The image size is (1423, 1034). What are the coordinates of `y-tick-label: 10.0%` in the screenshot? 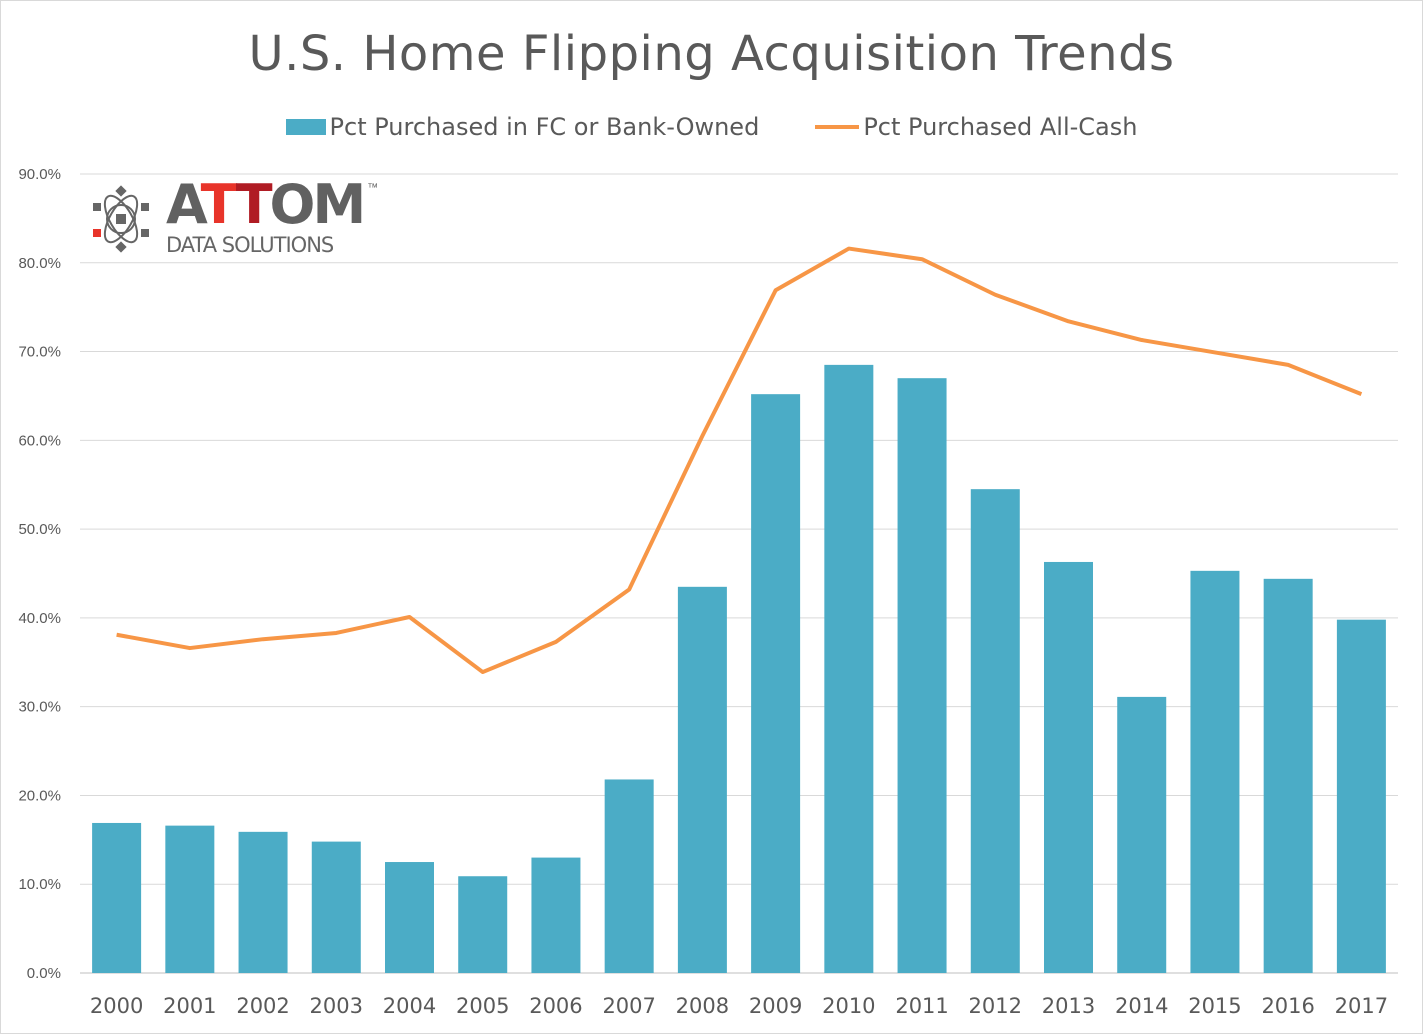 It's located at (39, 884).